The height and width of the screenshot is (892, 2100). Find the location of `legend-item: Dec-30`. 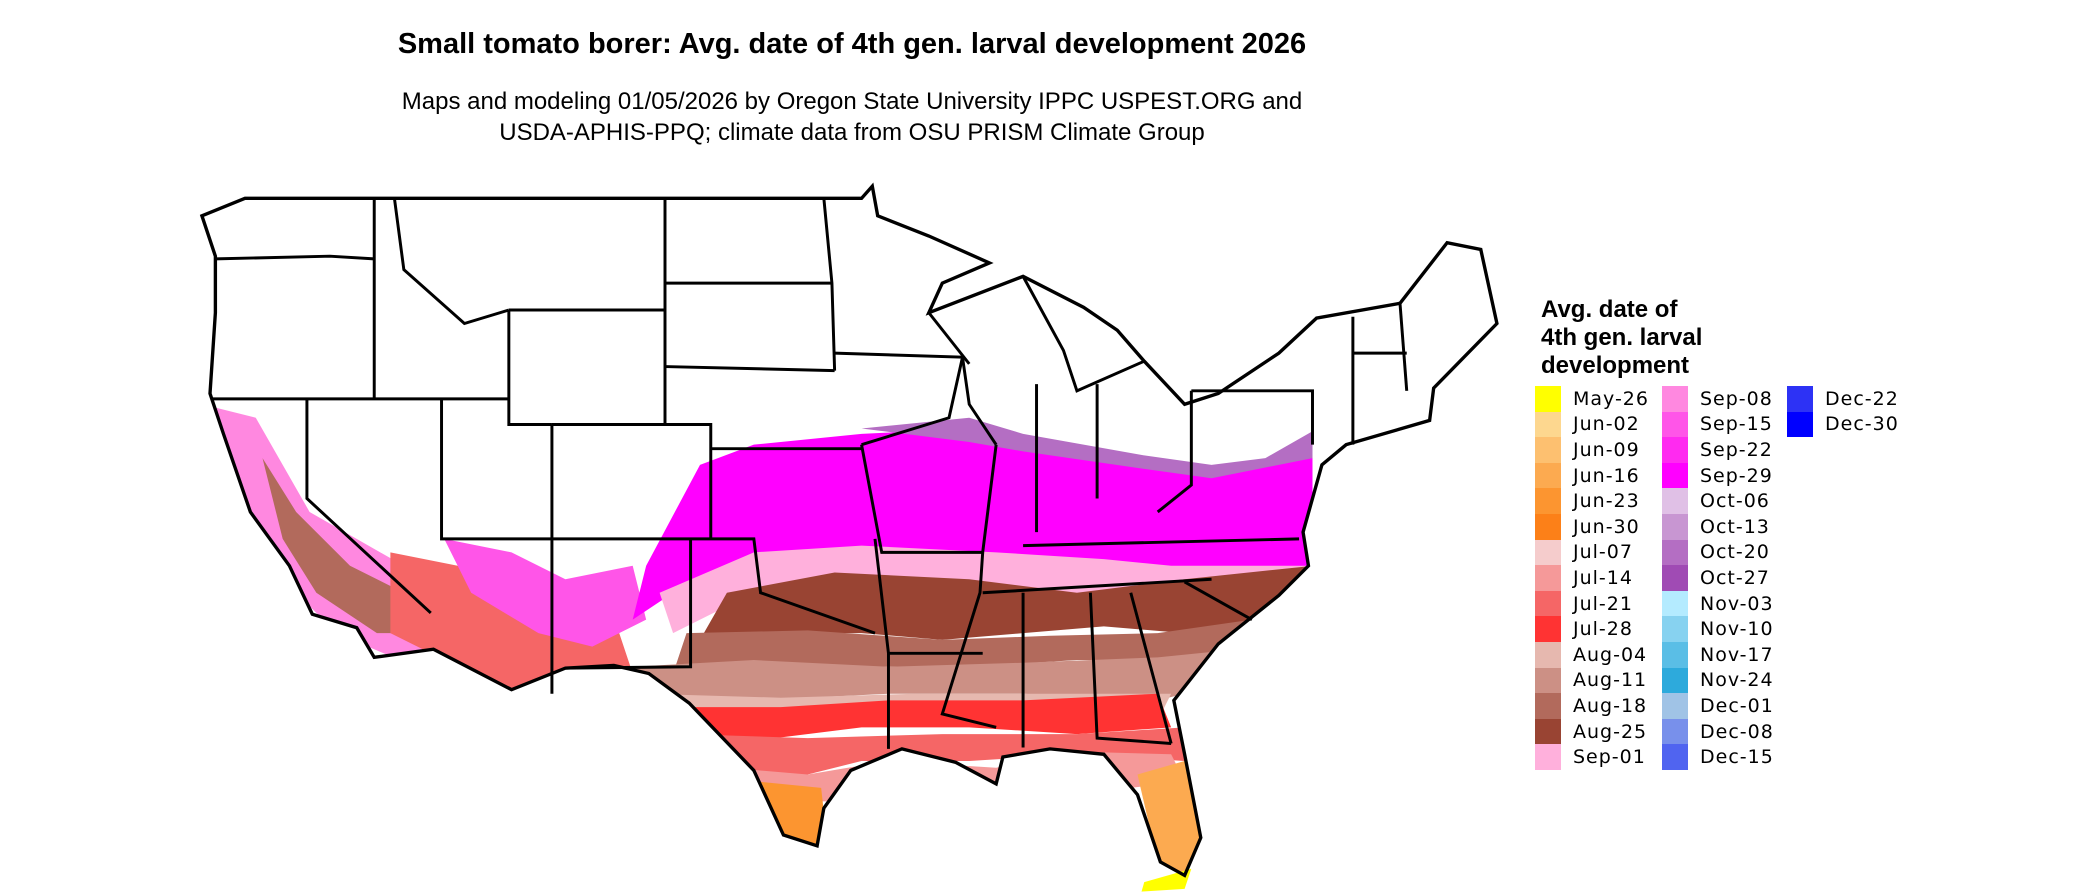

legend-item: Dec-30 is located at coordinates (1843, 424).